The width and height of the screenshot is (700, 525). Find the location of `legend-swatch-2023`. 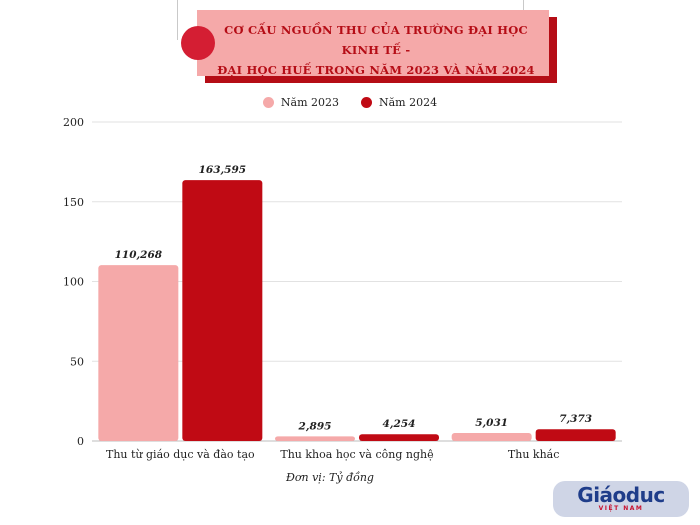

legend-swatch-2023 is located at coordinates (268, 102).